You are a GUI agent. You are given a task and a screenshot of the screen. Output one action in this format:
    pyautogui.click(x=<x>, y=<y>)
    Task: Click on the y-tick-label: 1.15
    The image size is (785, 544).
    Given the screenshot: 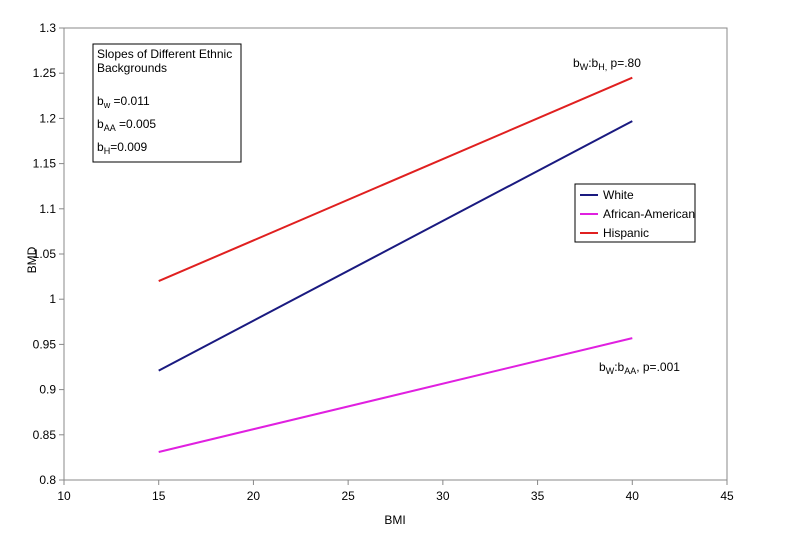 What is the action you would take?
    pyautogui.click(x=45, y=164)
    